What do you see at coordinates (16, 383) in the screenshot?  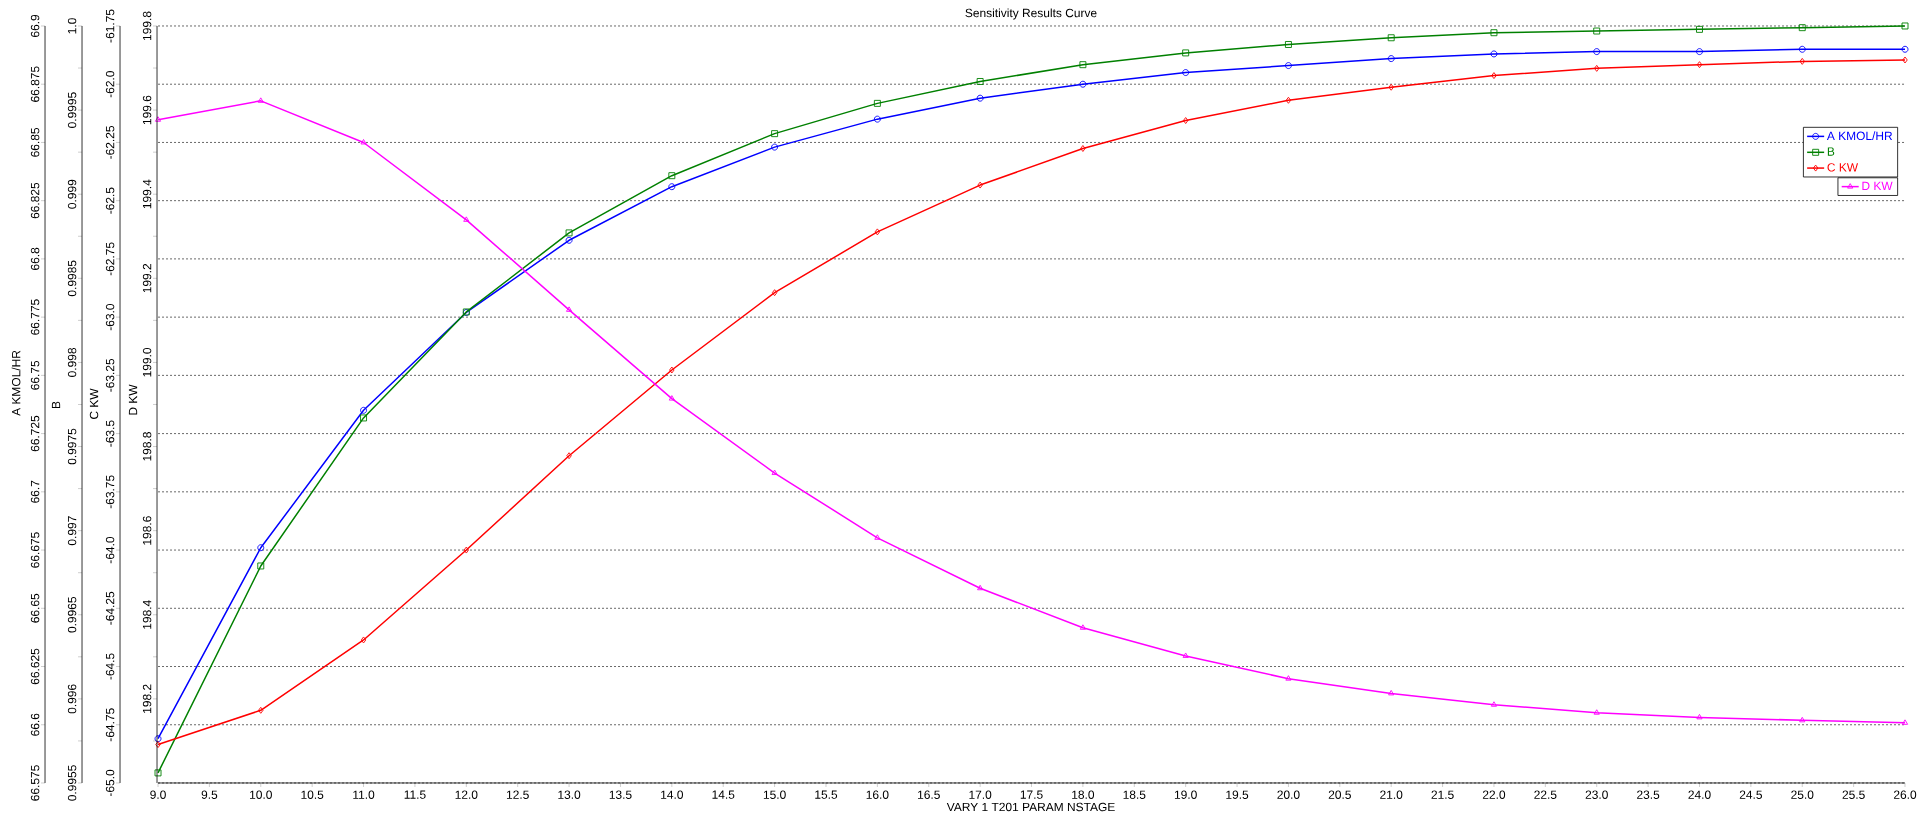 I see `y-axis-title: A KMOL/HR` at bounding box center [16, 383].